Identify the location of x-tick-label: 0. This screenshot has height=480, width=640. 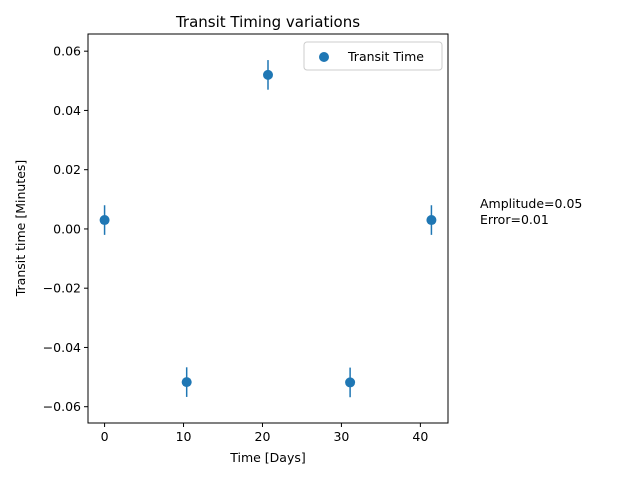
(105, 436).